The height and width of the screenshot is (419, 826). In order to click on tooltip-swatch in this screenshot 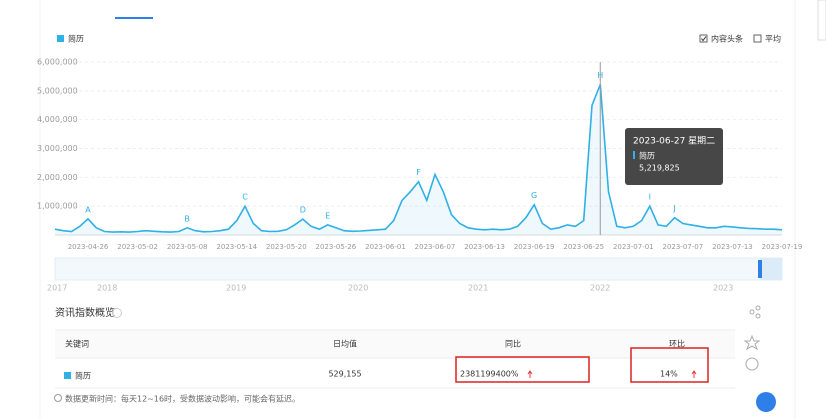, I will do `click(634, 155)`.